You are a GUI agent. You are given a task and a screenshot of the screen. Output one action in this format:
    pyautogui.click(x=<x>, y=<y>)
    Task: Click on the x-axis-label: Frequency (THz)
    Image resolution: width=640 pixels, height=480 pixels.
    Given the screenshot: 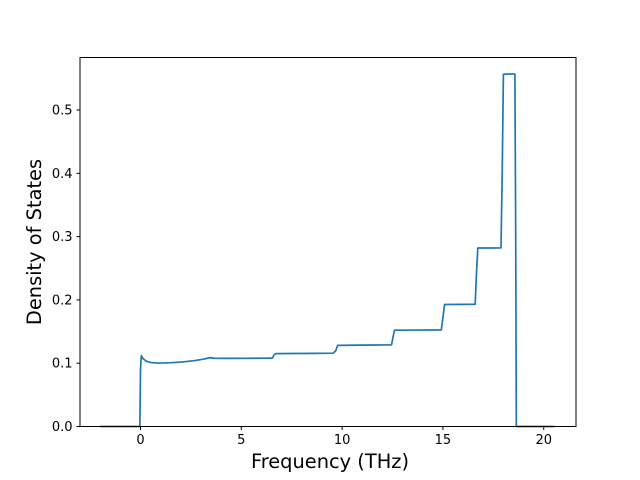 What is the action you would take?
    pyautogui.click(x=330, y=461)
    